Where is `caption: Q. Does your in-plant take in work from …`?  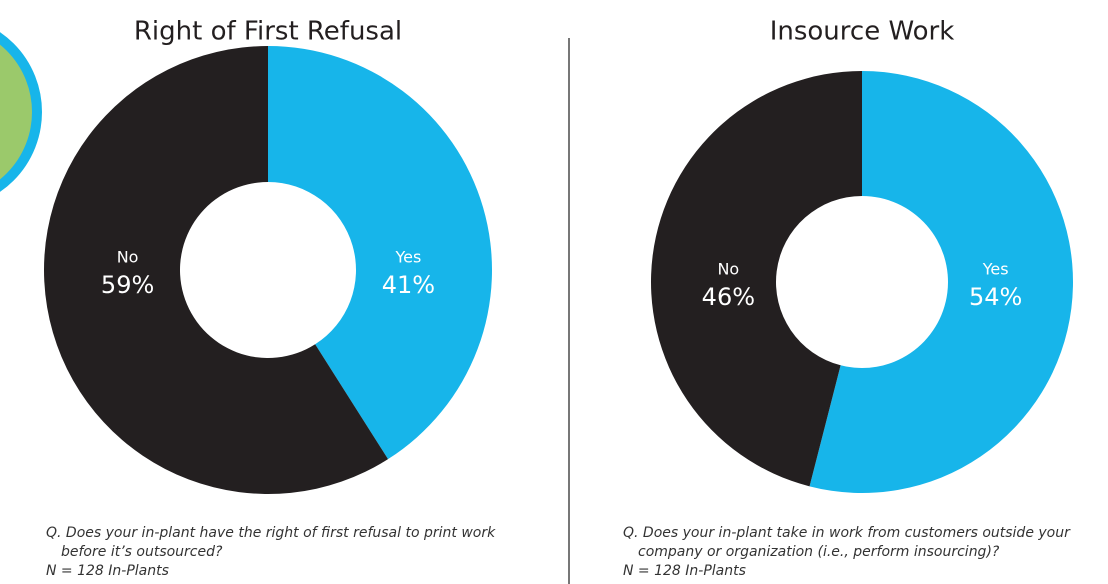 caption: Q. Does your in-plant take in work from … is located at coordinates (847, 533).